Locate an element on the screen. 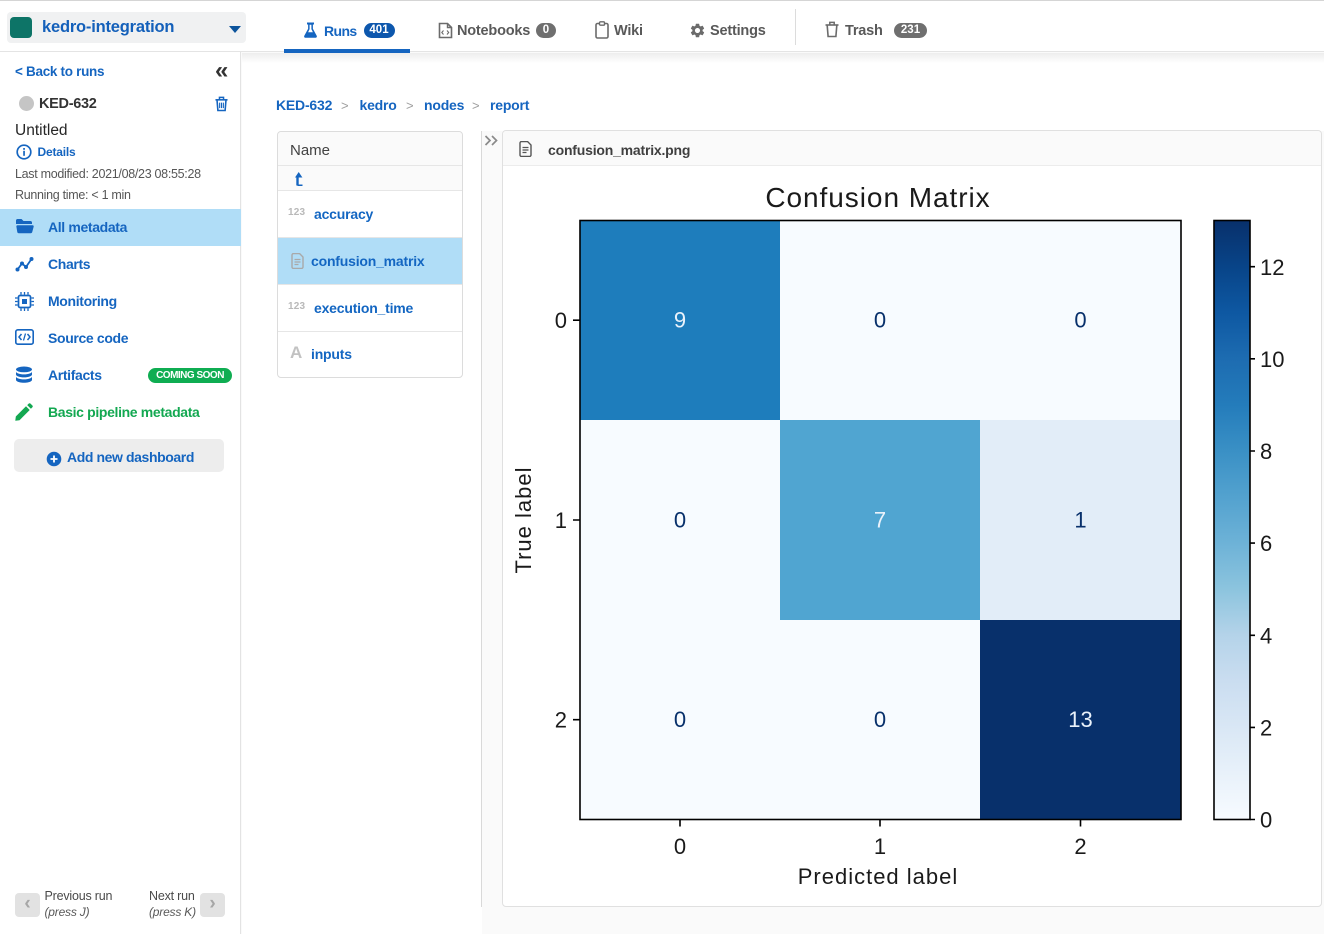 This screenshot has width=1324, height=934. svg-text: 10 is located at coordinates (1272, 359).